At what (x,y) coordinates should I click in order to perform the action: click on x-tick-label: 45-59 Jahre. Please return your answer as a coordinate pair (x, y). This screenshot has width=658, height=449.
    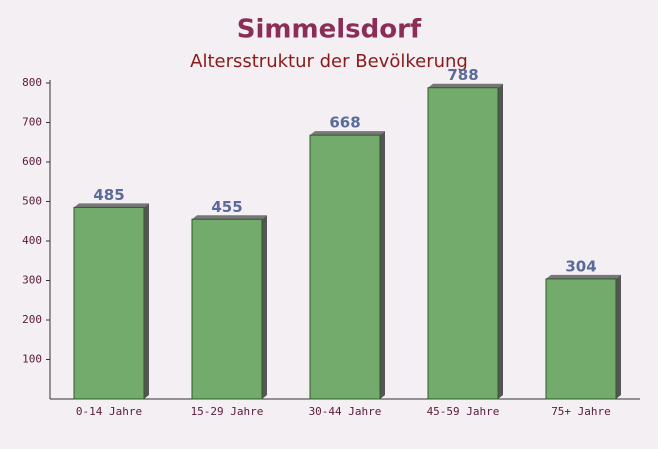
    Looking at the image, I should click on (463, 411).